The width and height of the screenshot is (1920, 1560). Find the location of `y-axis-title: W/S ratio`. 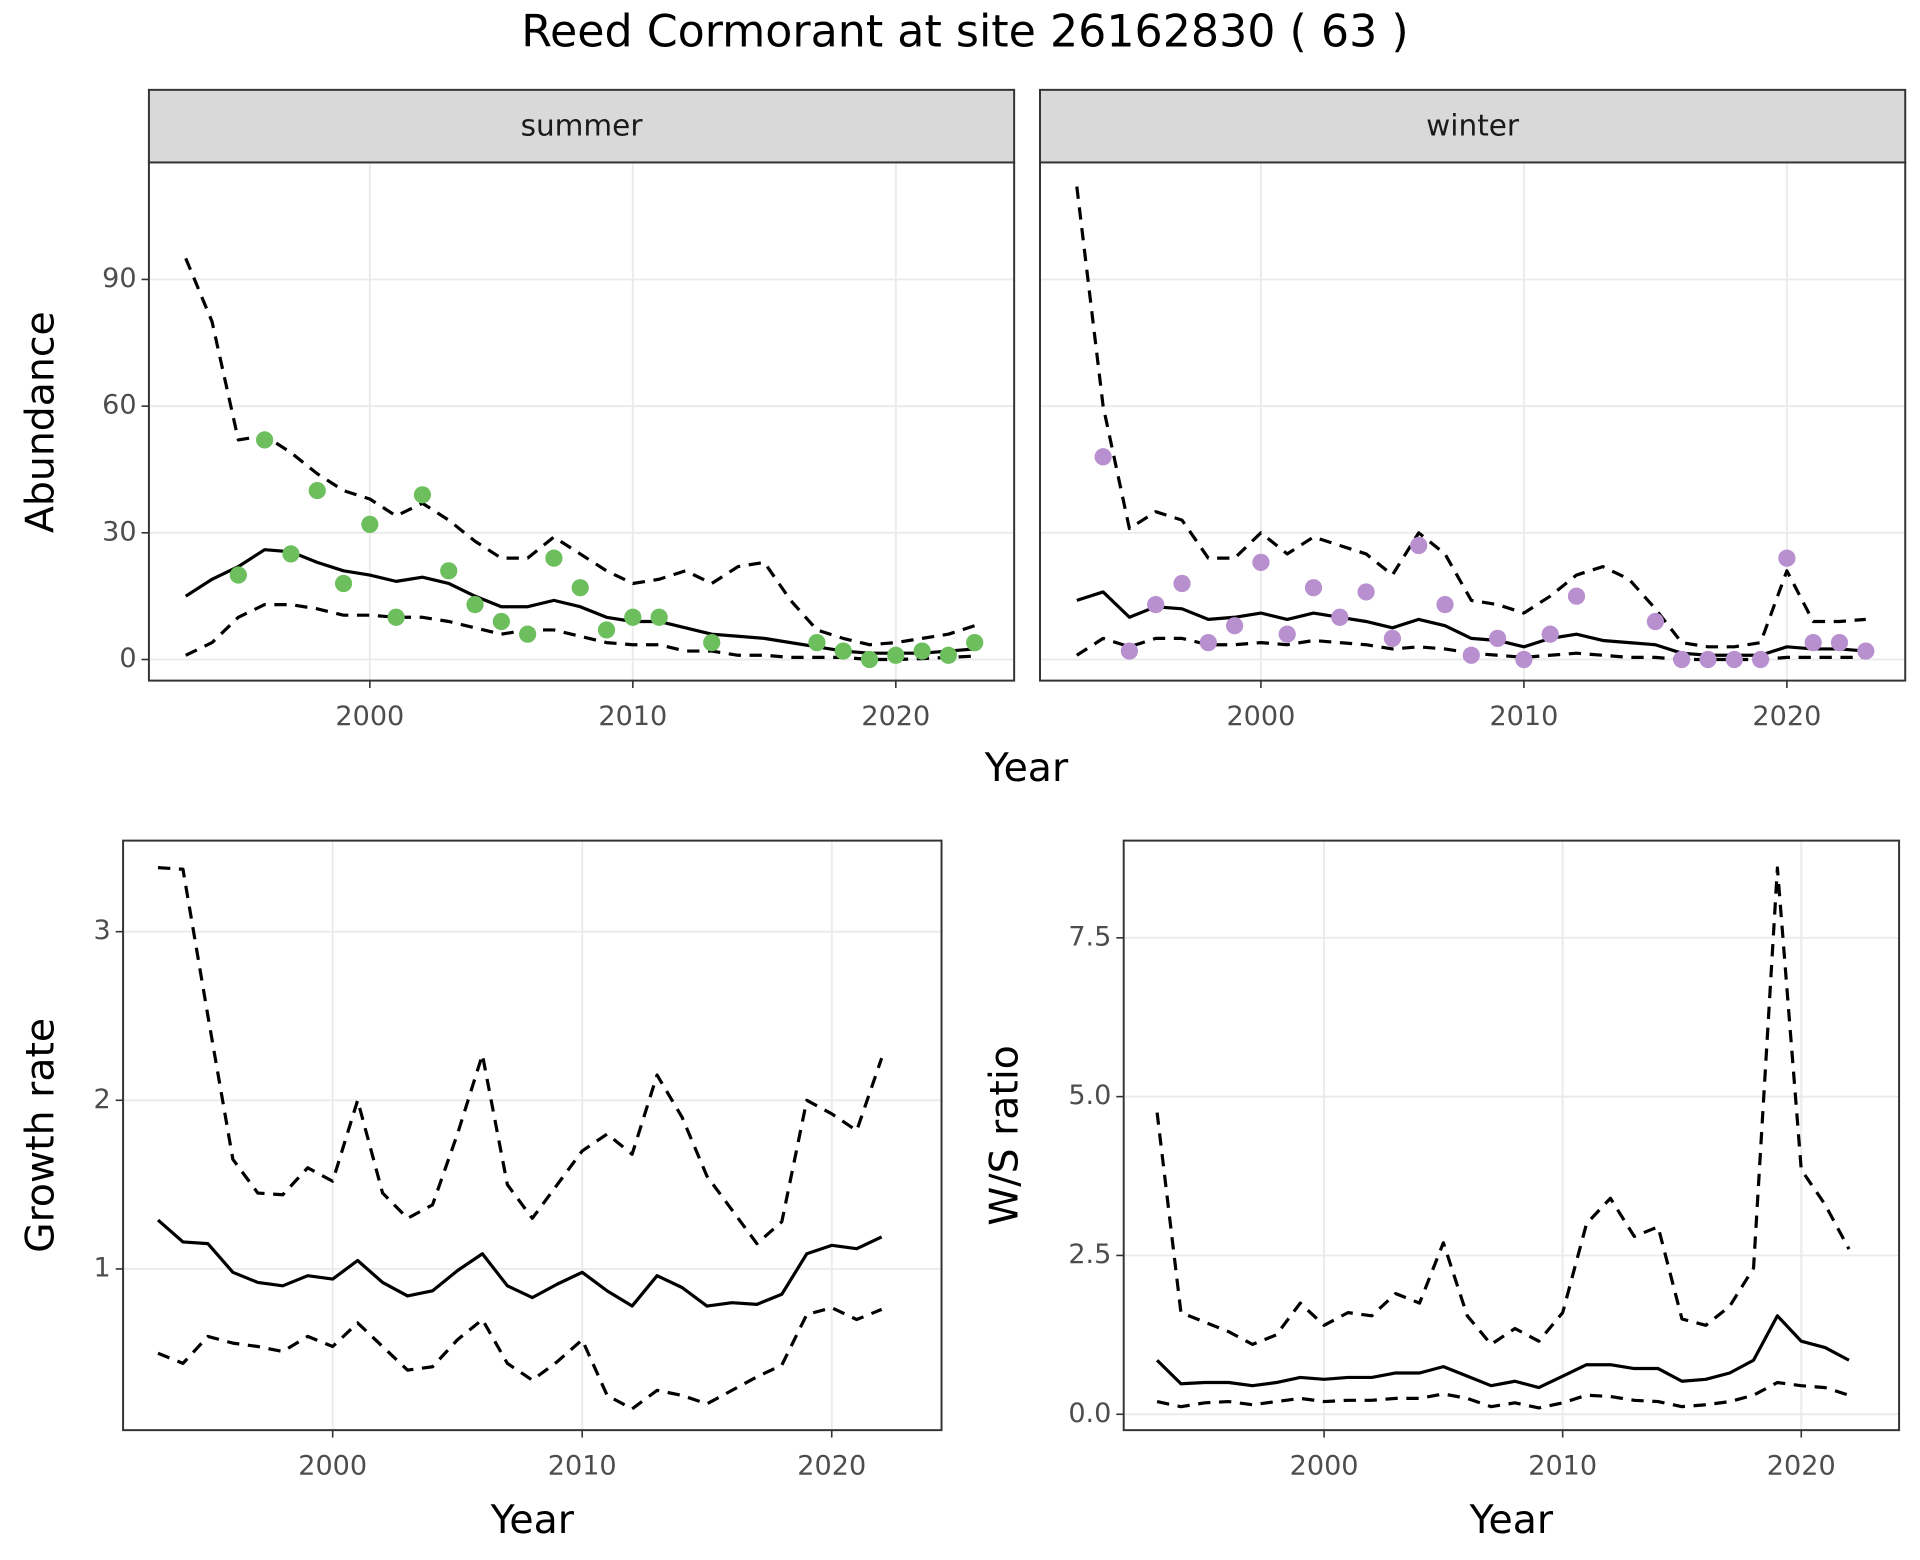

y-axis-title: W/S ratio is located at coordinates (1004, 1135).